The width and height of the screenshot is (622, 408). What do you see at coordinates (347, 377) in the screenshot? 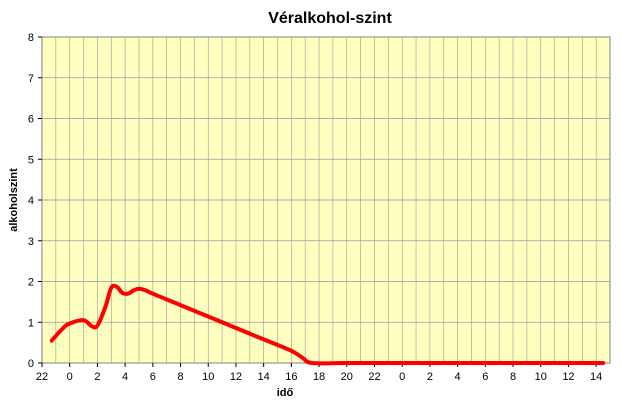
I see `x-tick-label: 20` at bounding box center [347, 377].